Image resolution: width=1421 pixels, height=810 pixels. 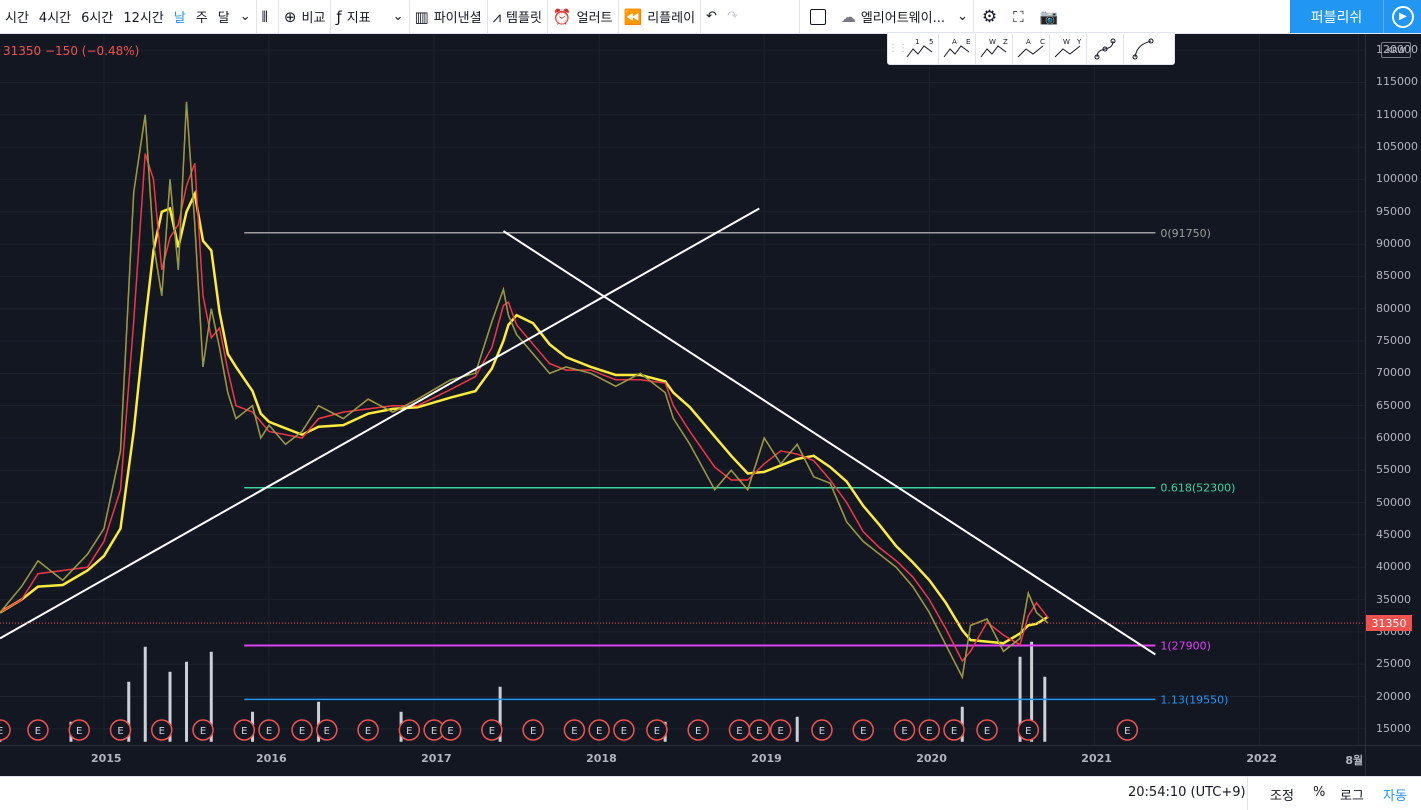 I want to click on templates-button: ⩘ 템플릿, so click(x=517, y=16).